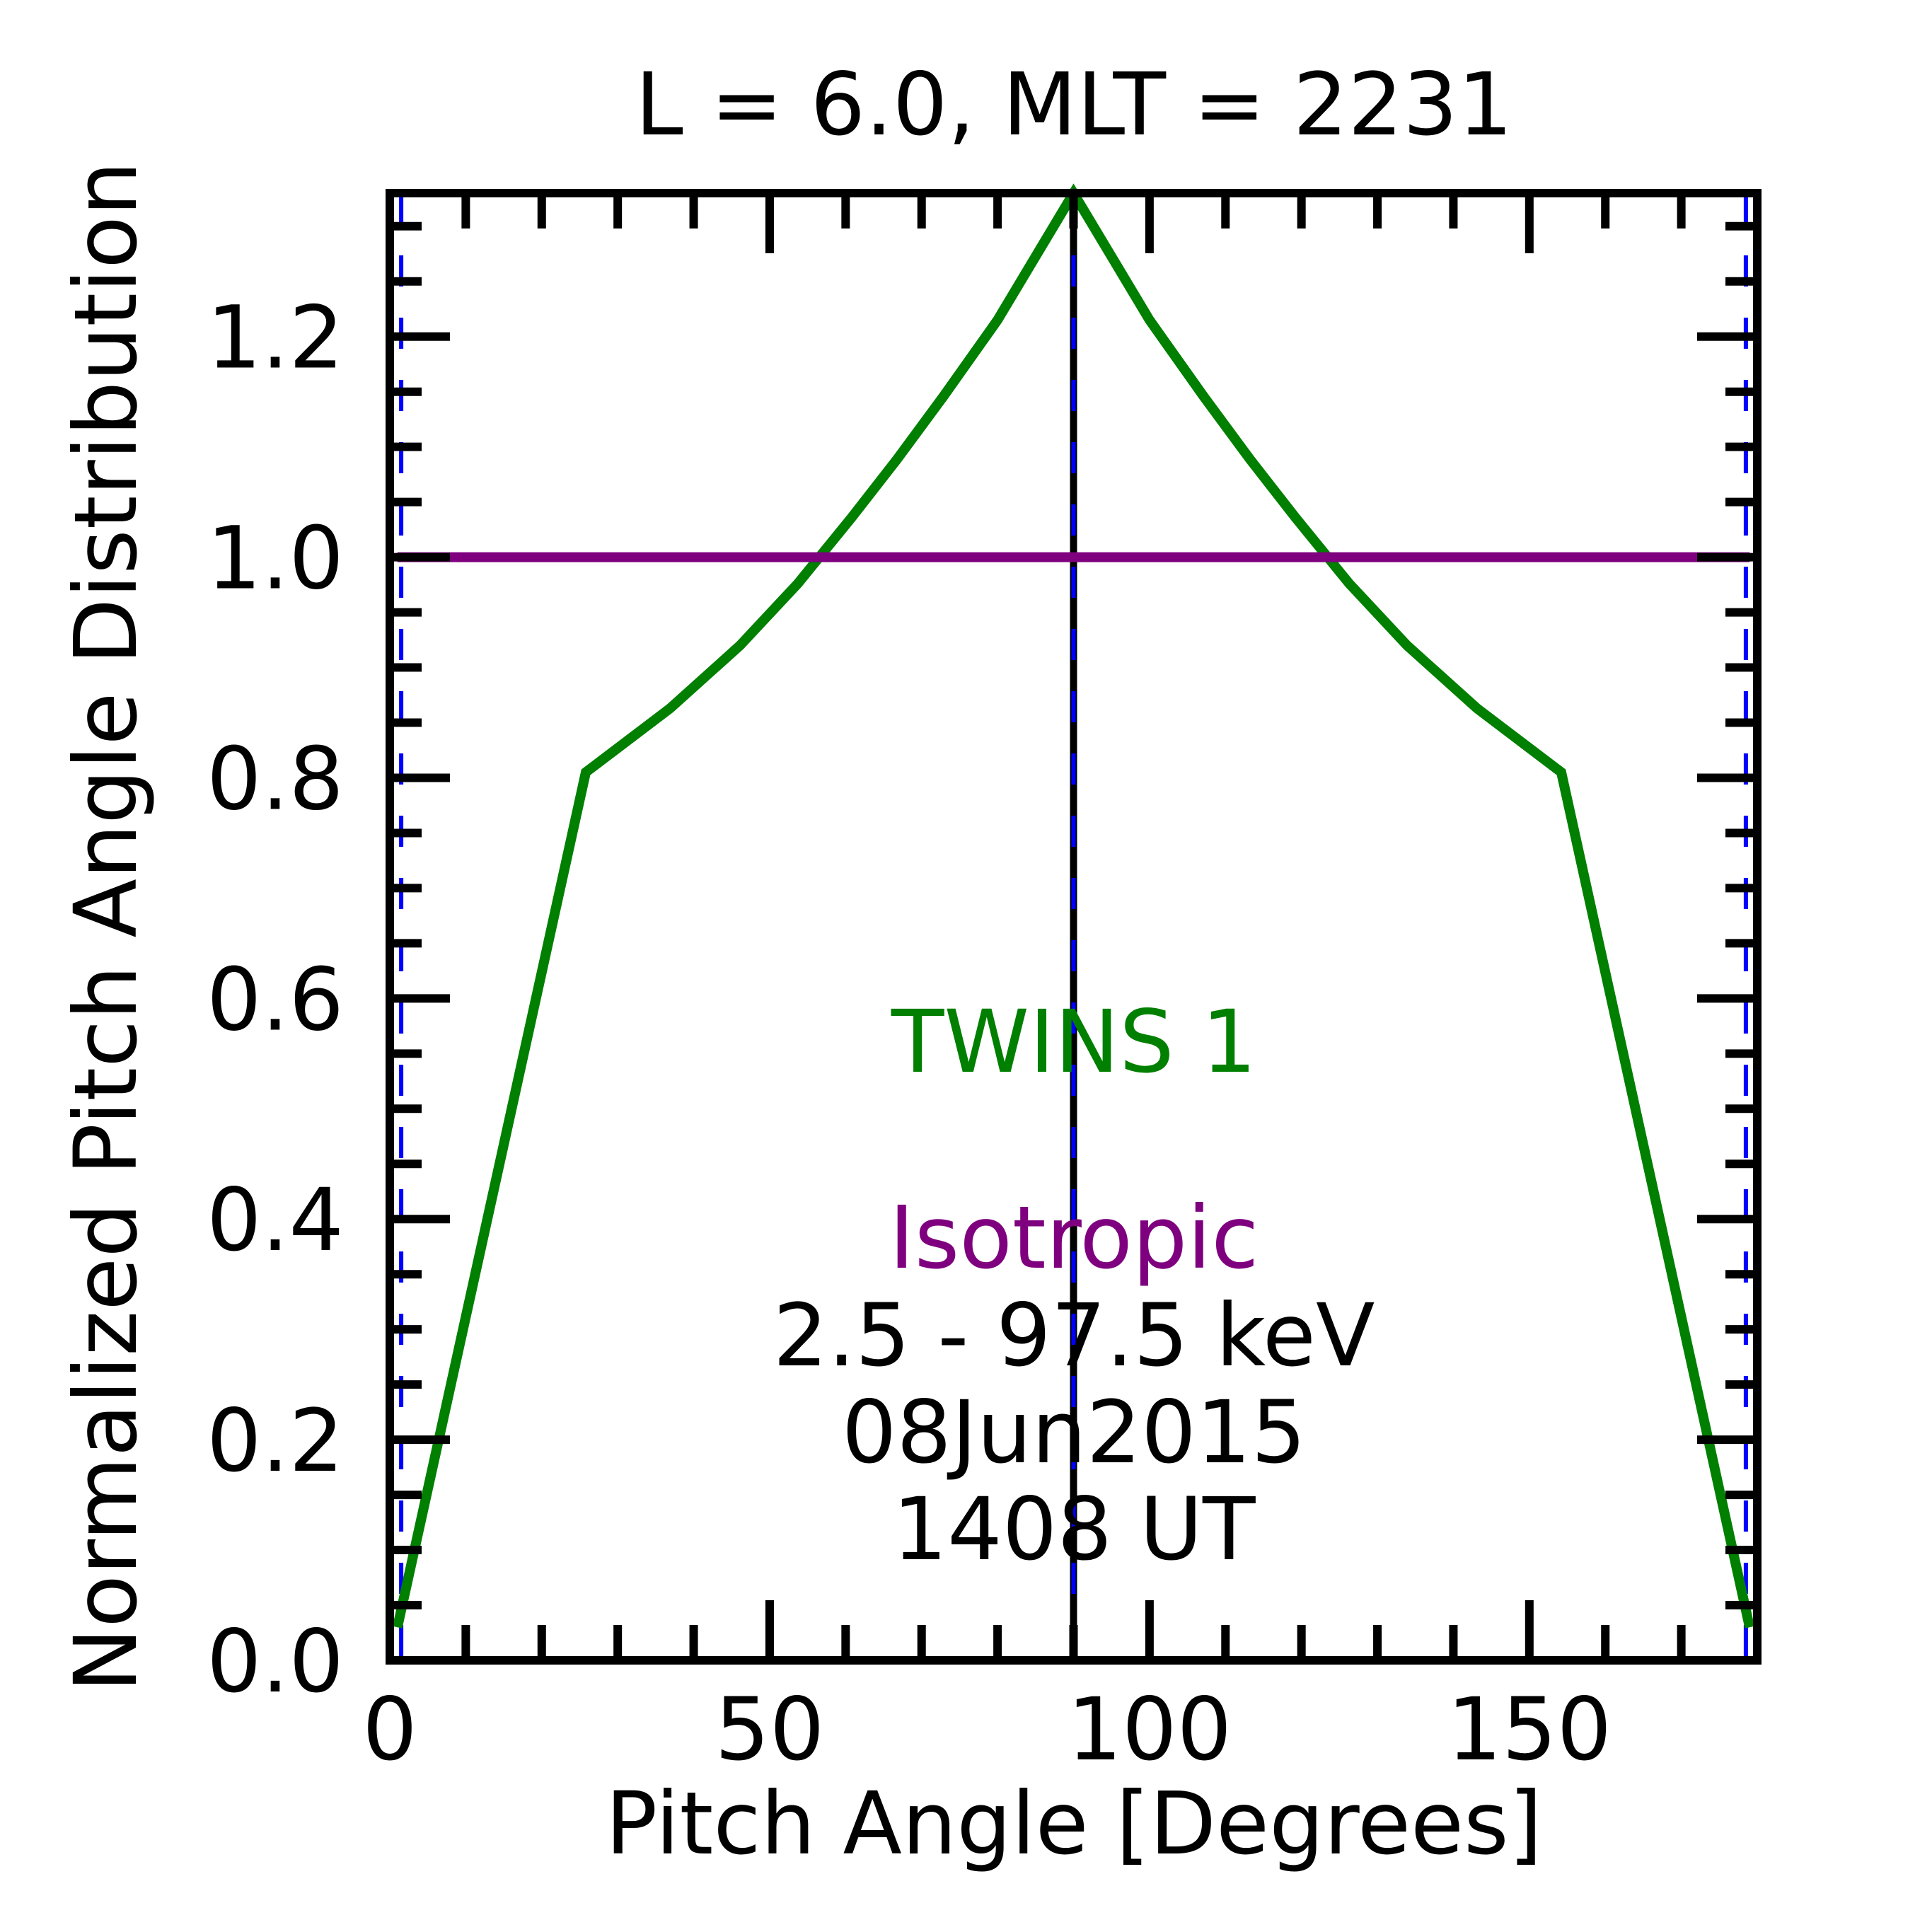  Describe the element at coordinates (1073, 1042) in the screenshot. I see `annotation-instrument: TWINS 1` at that location.